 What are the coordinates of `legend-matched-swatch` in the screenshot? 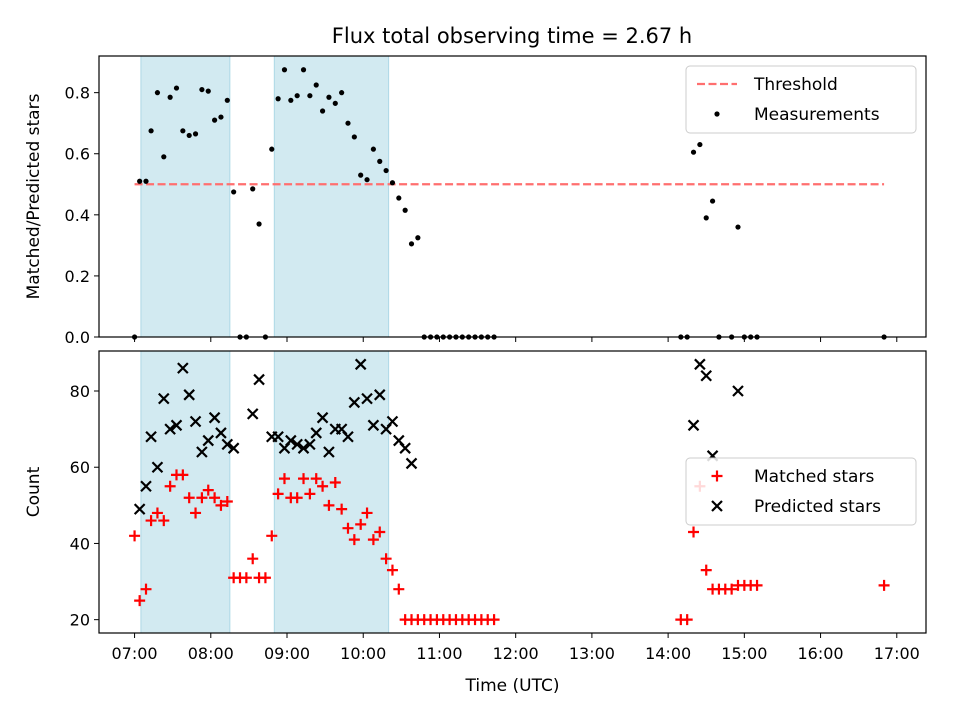 It's located at (717, 476).